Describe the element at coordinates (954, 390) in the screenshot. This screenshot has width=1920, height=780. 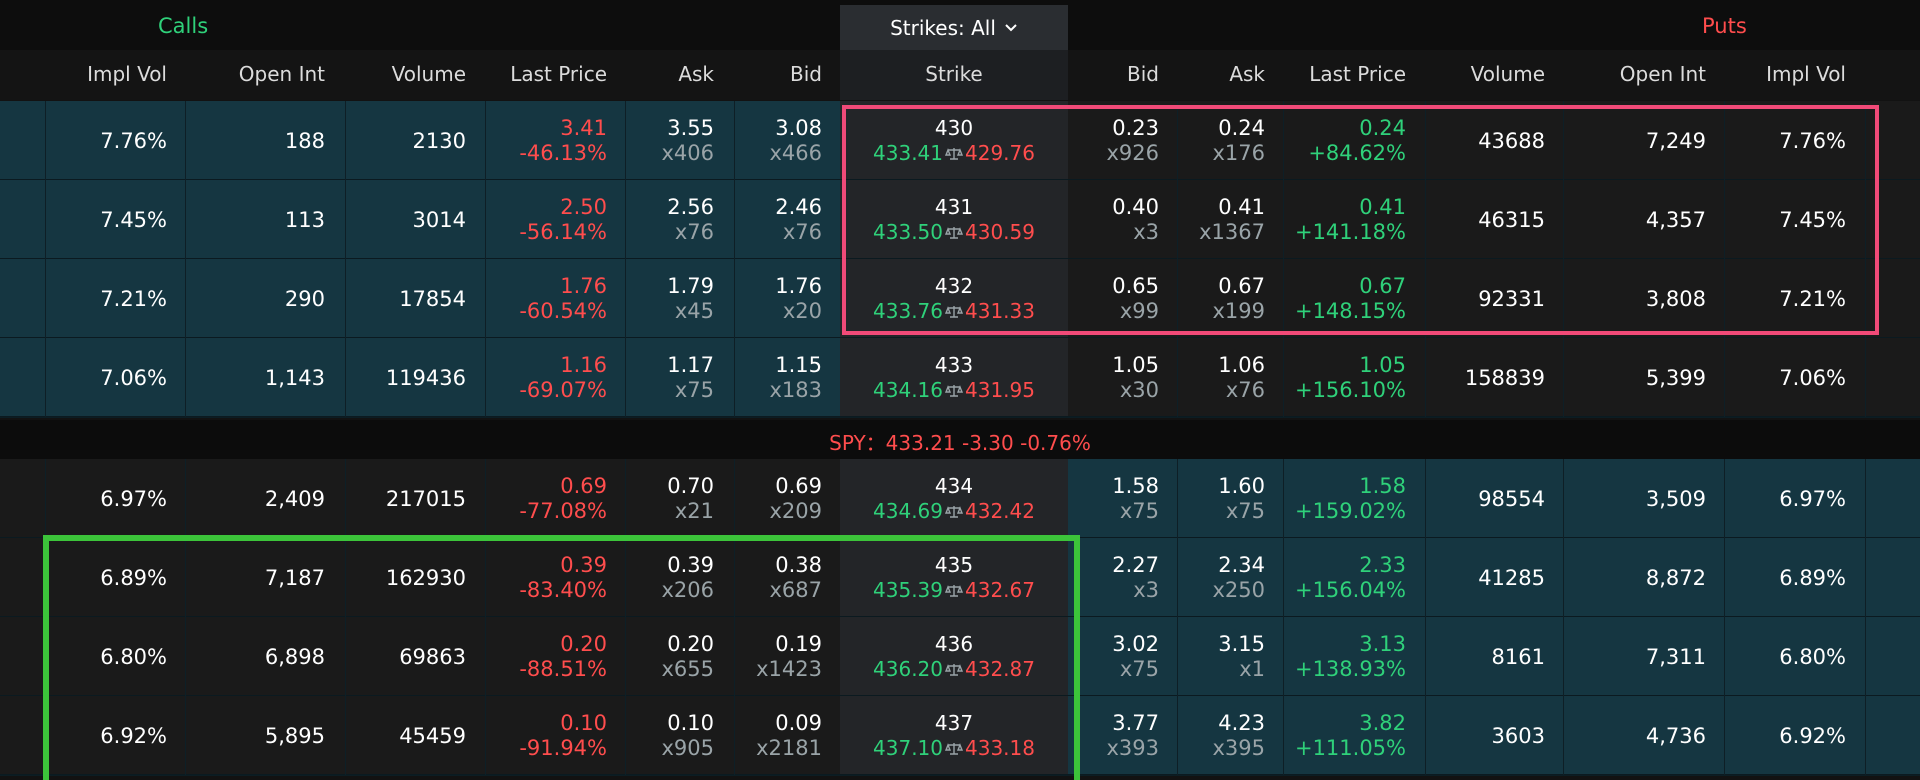
I see `breakeven-line: 434.16 431.95` at that location.